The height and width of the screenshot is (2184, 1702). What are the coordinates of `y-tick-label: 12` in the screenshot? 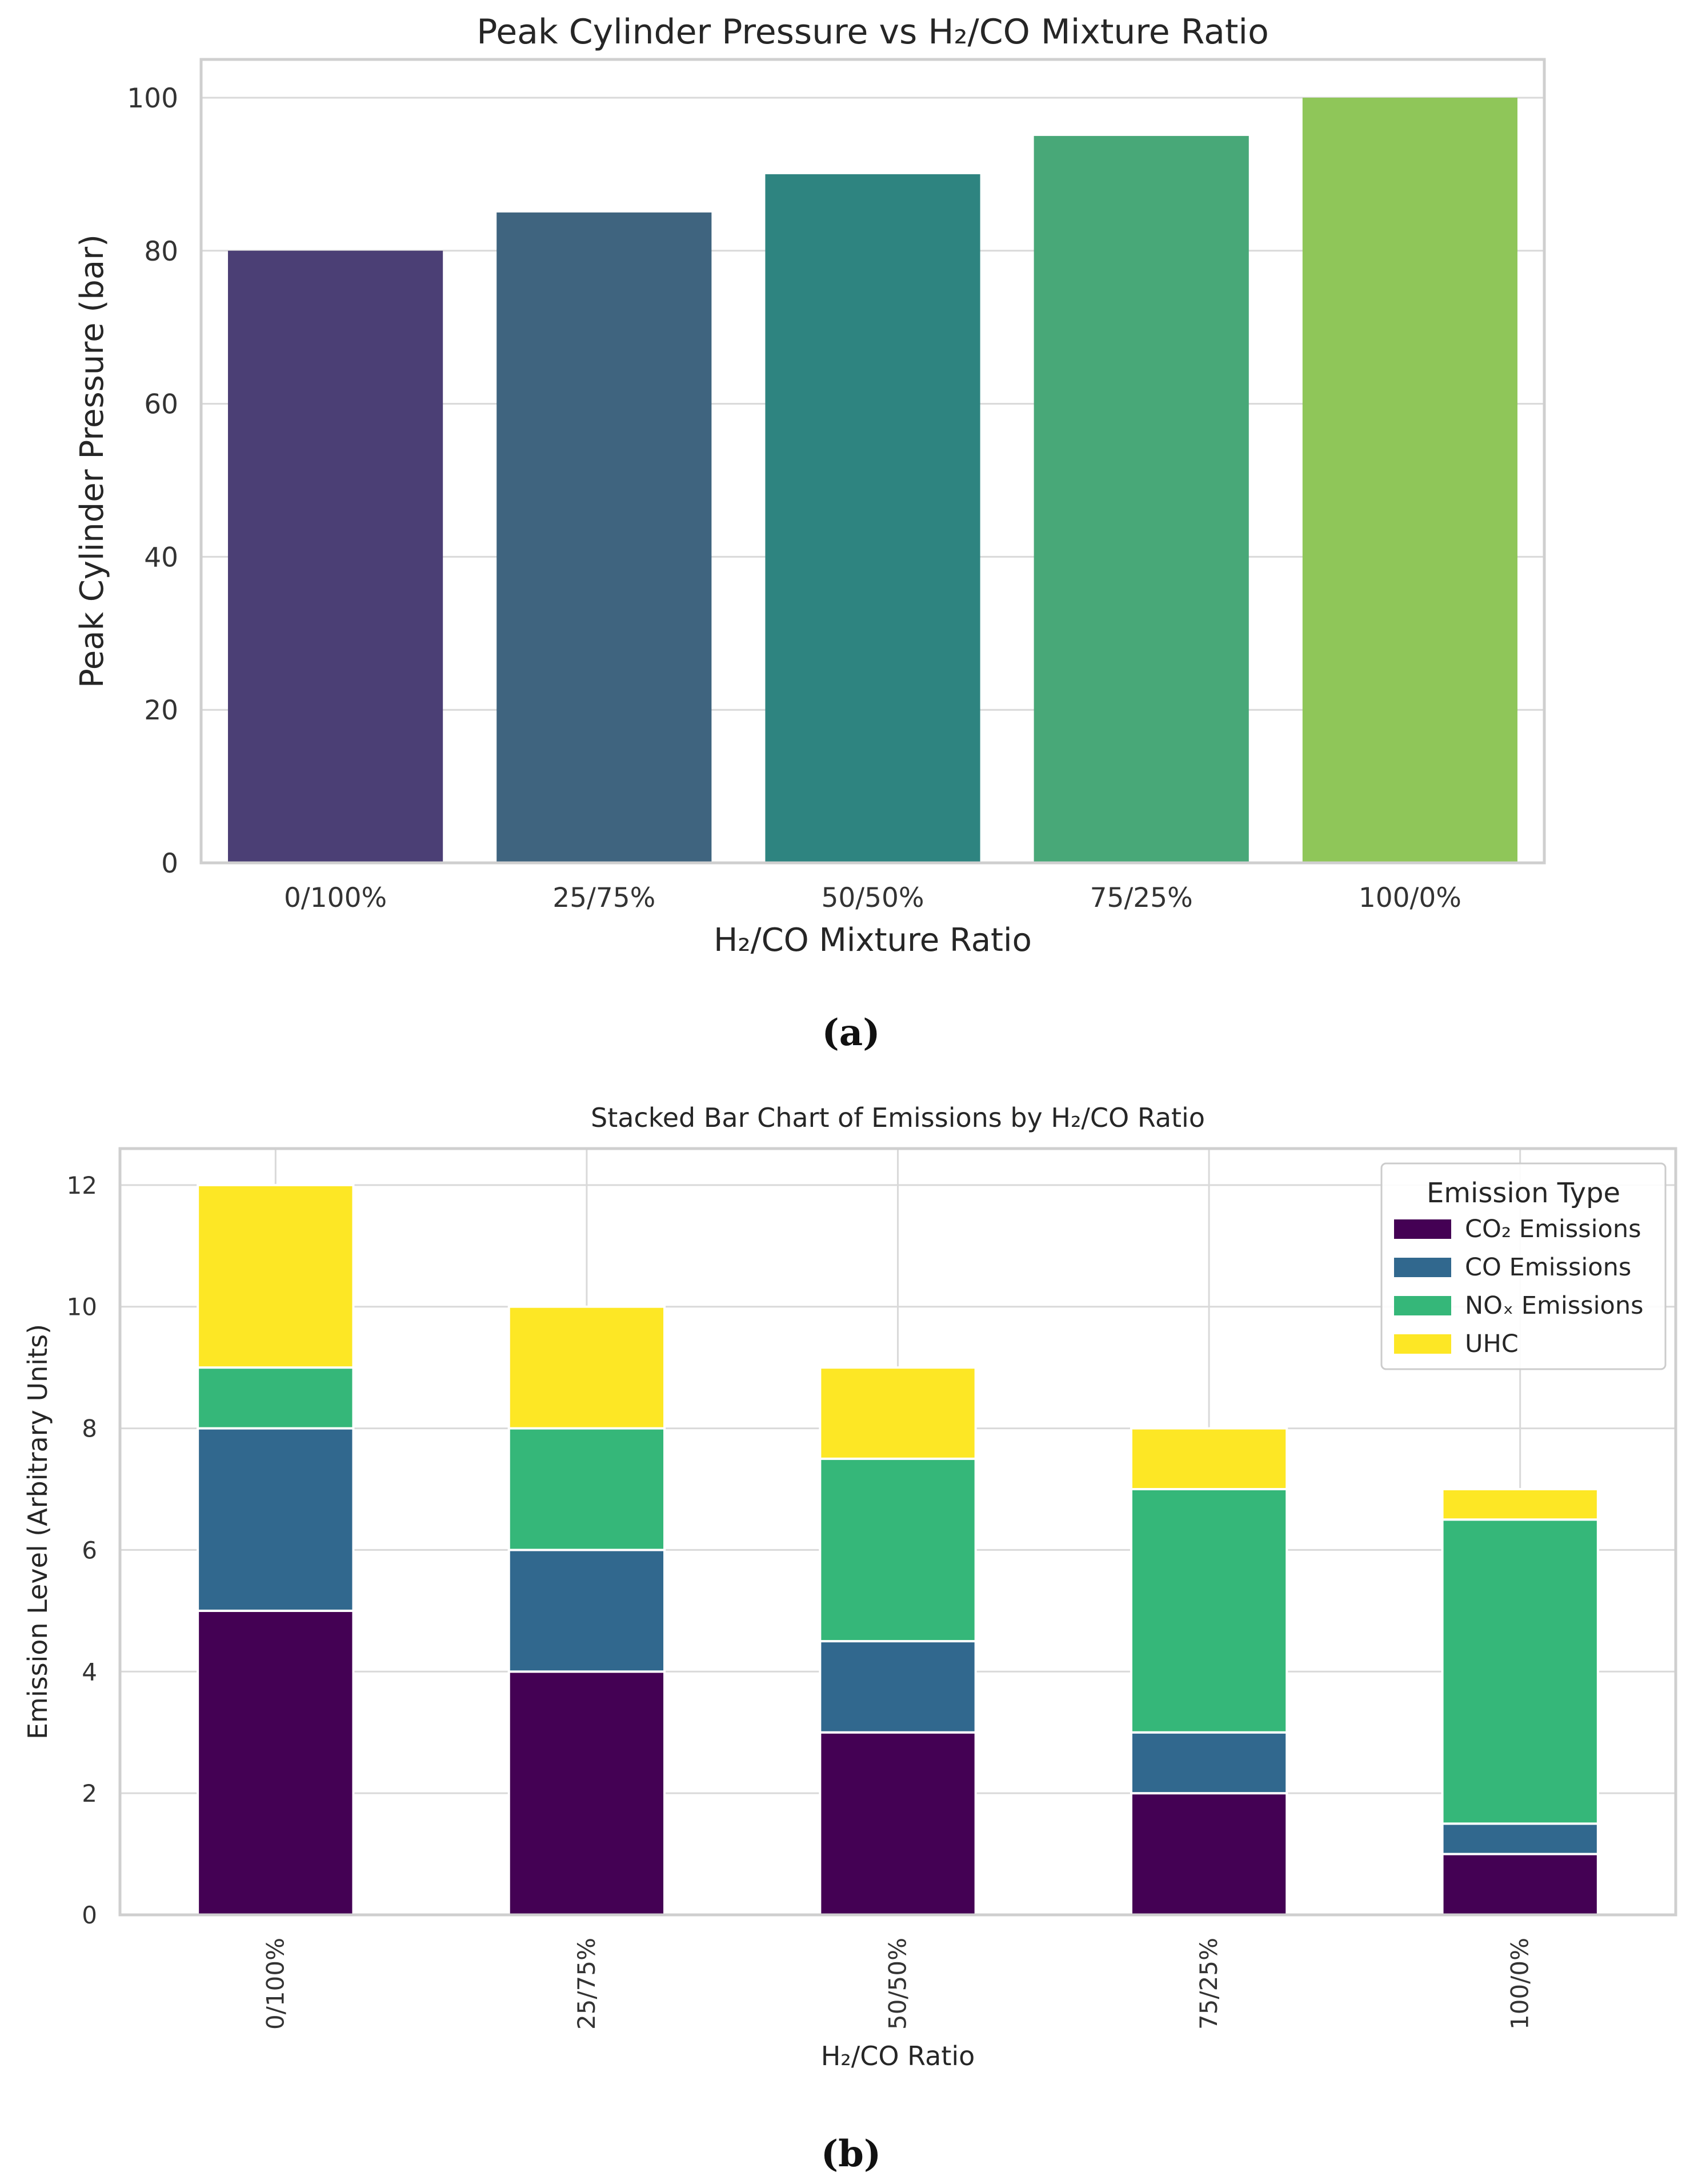 It's located at (82, 1185).